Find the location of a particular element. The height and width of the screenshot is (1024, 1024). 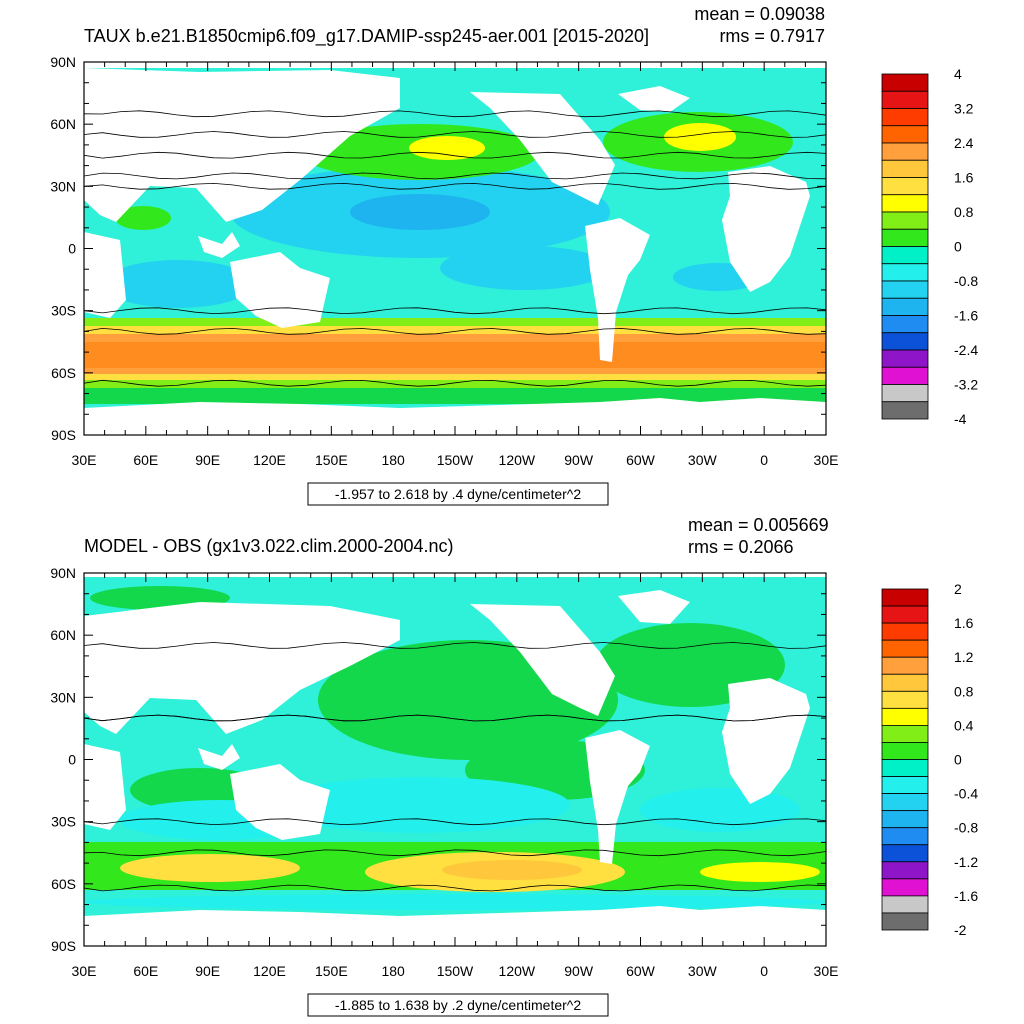

panel-1-range-label: -1.957 to 2.618 by .4 dyne/centimeter^2 is located at coordinates (458, 494).